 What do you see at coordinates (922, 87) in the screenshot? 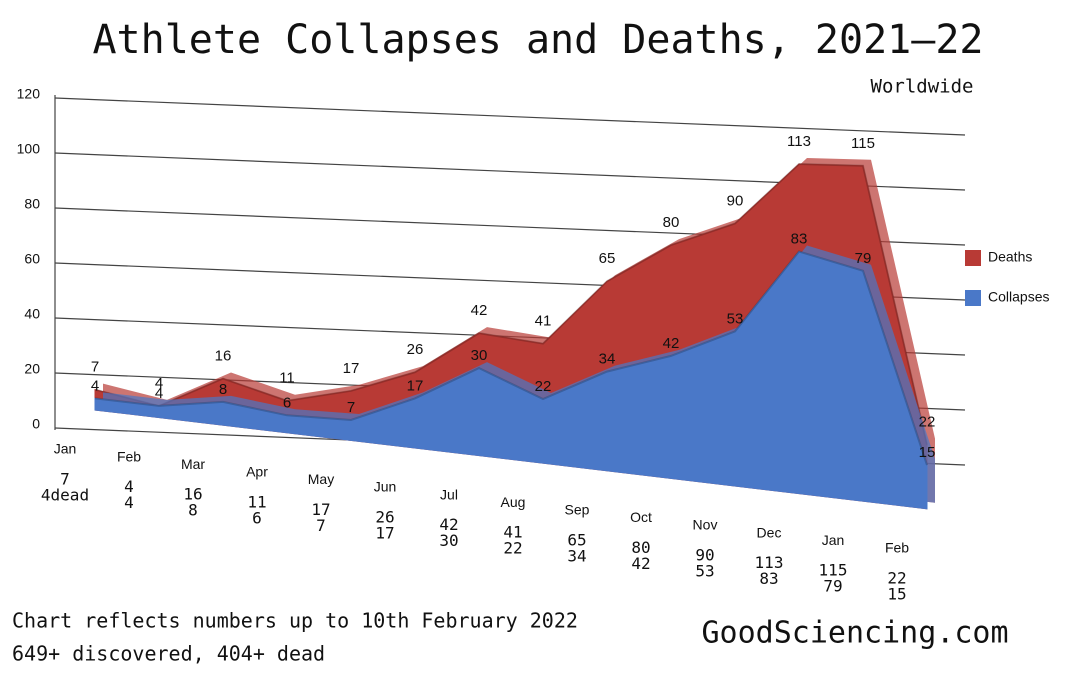
I see `chart-subtitle: Worldwide` at bounding box center [922, 87].